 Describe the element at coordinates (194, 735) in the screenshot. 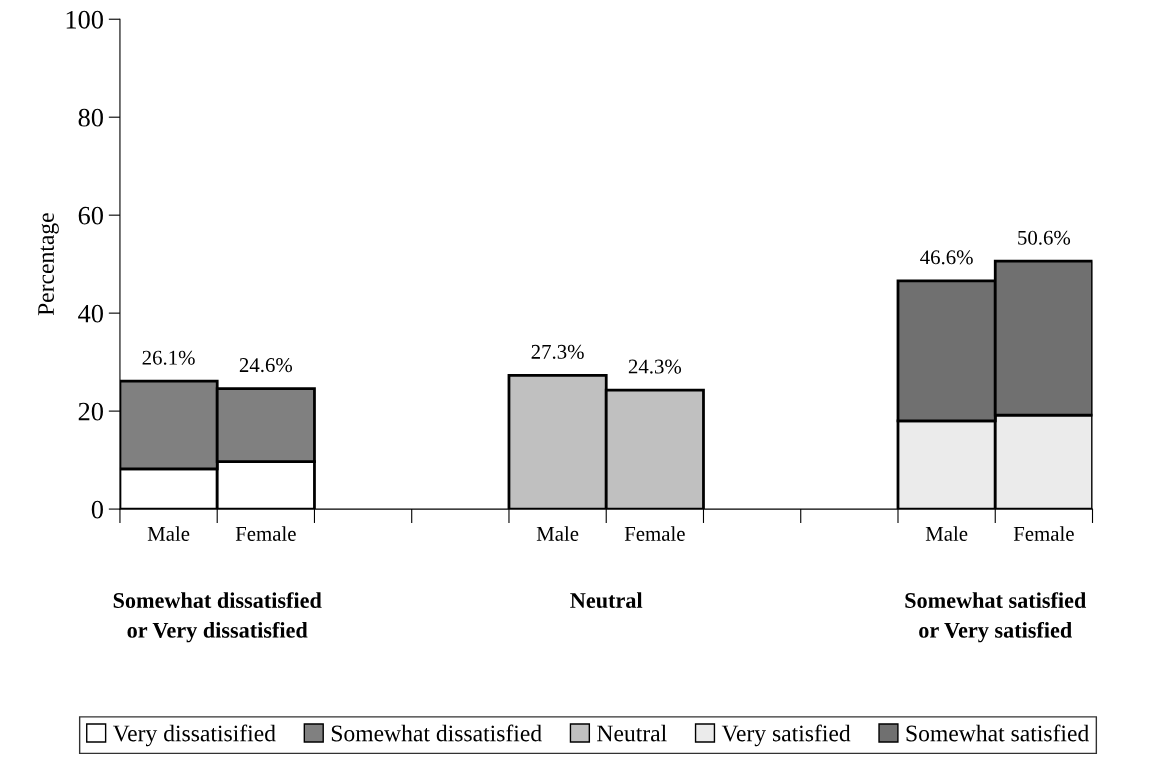

I see `legend-label: Very dissatisified` at that location.